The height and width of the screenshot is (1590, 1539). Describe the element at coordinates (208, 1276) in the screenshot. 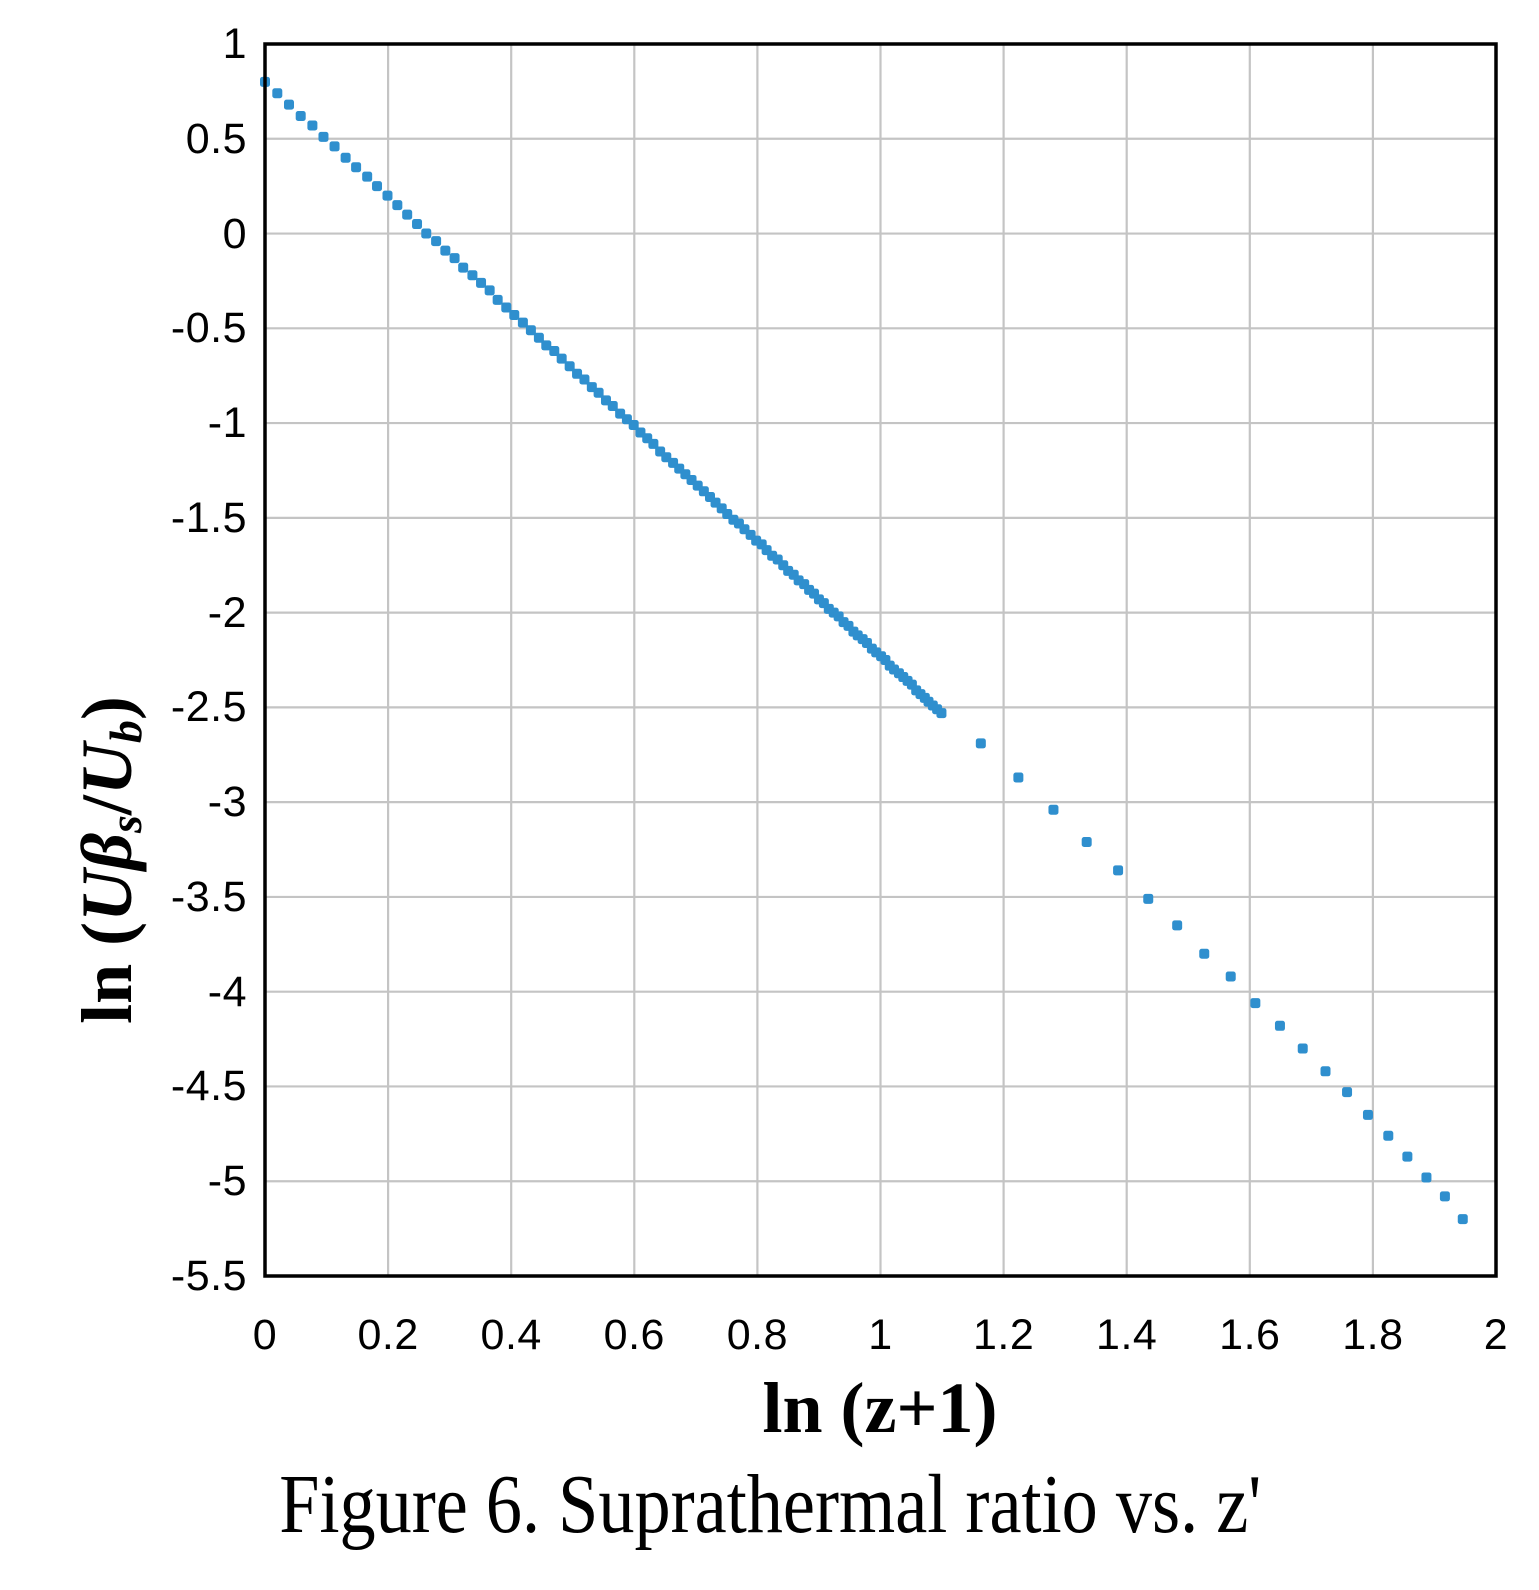

I see `y-tick-label: -5.5` at that location.